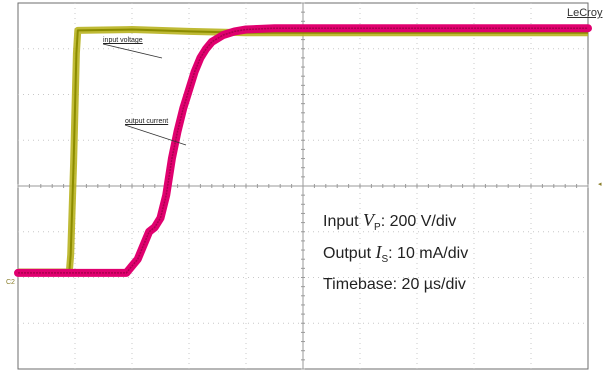 Image resolution: width=605 pixels, height=374 pixels. What do you see at coordinates (132, 51) in the screenshot?
I see `input-voltage-pointer` at bounding box center [132, 51].